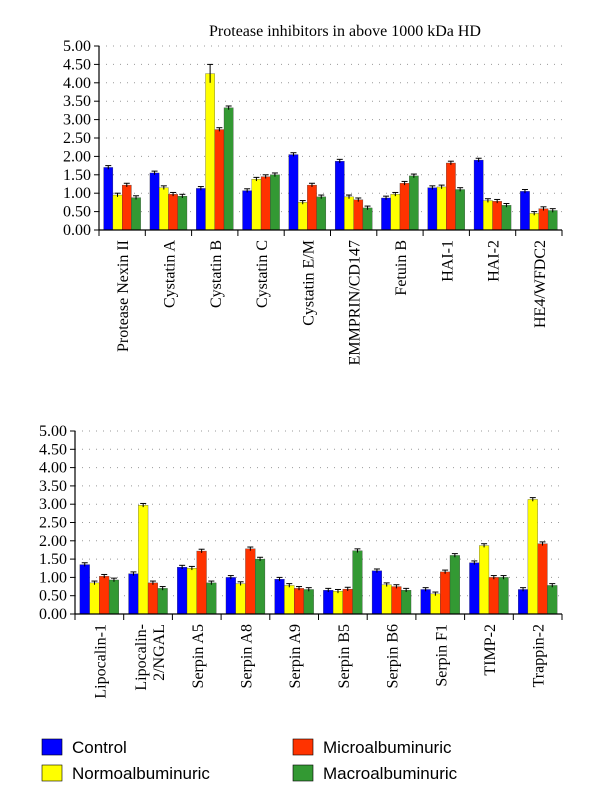 Image resolution: width=600 pixels, height=812 pixels. What do you see at coordinates (308, 283) in the screenshot?
I see `x-tick-label: Cystatin E/M` at bounding box center [308, 283].